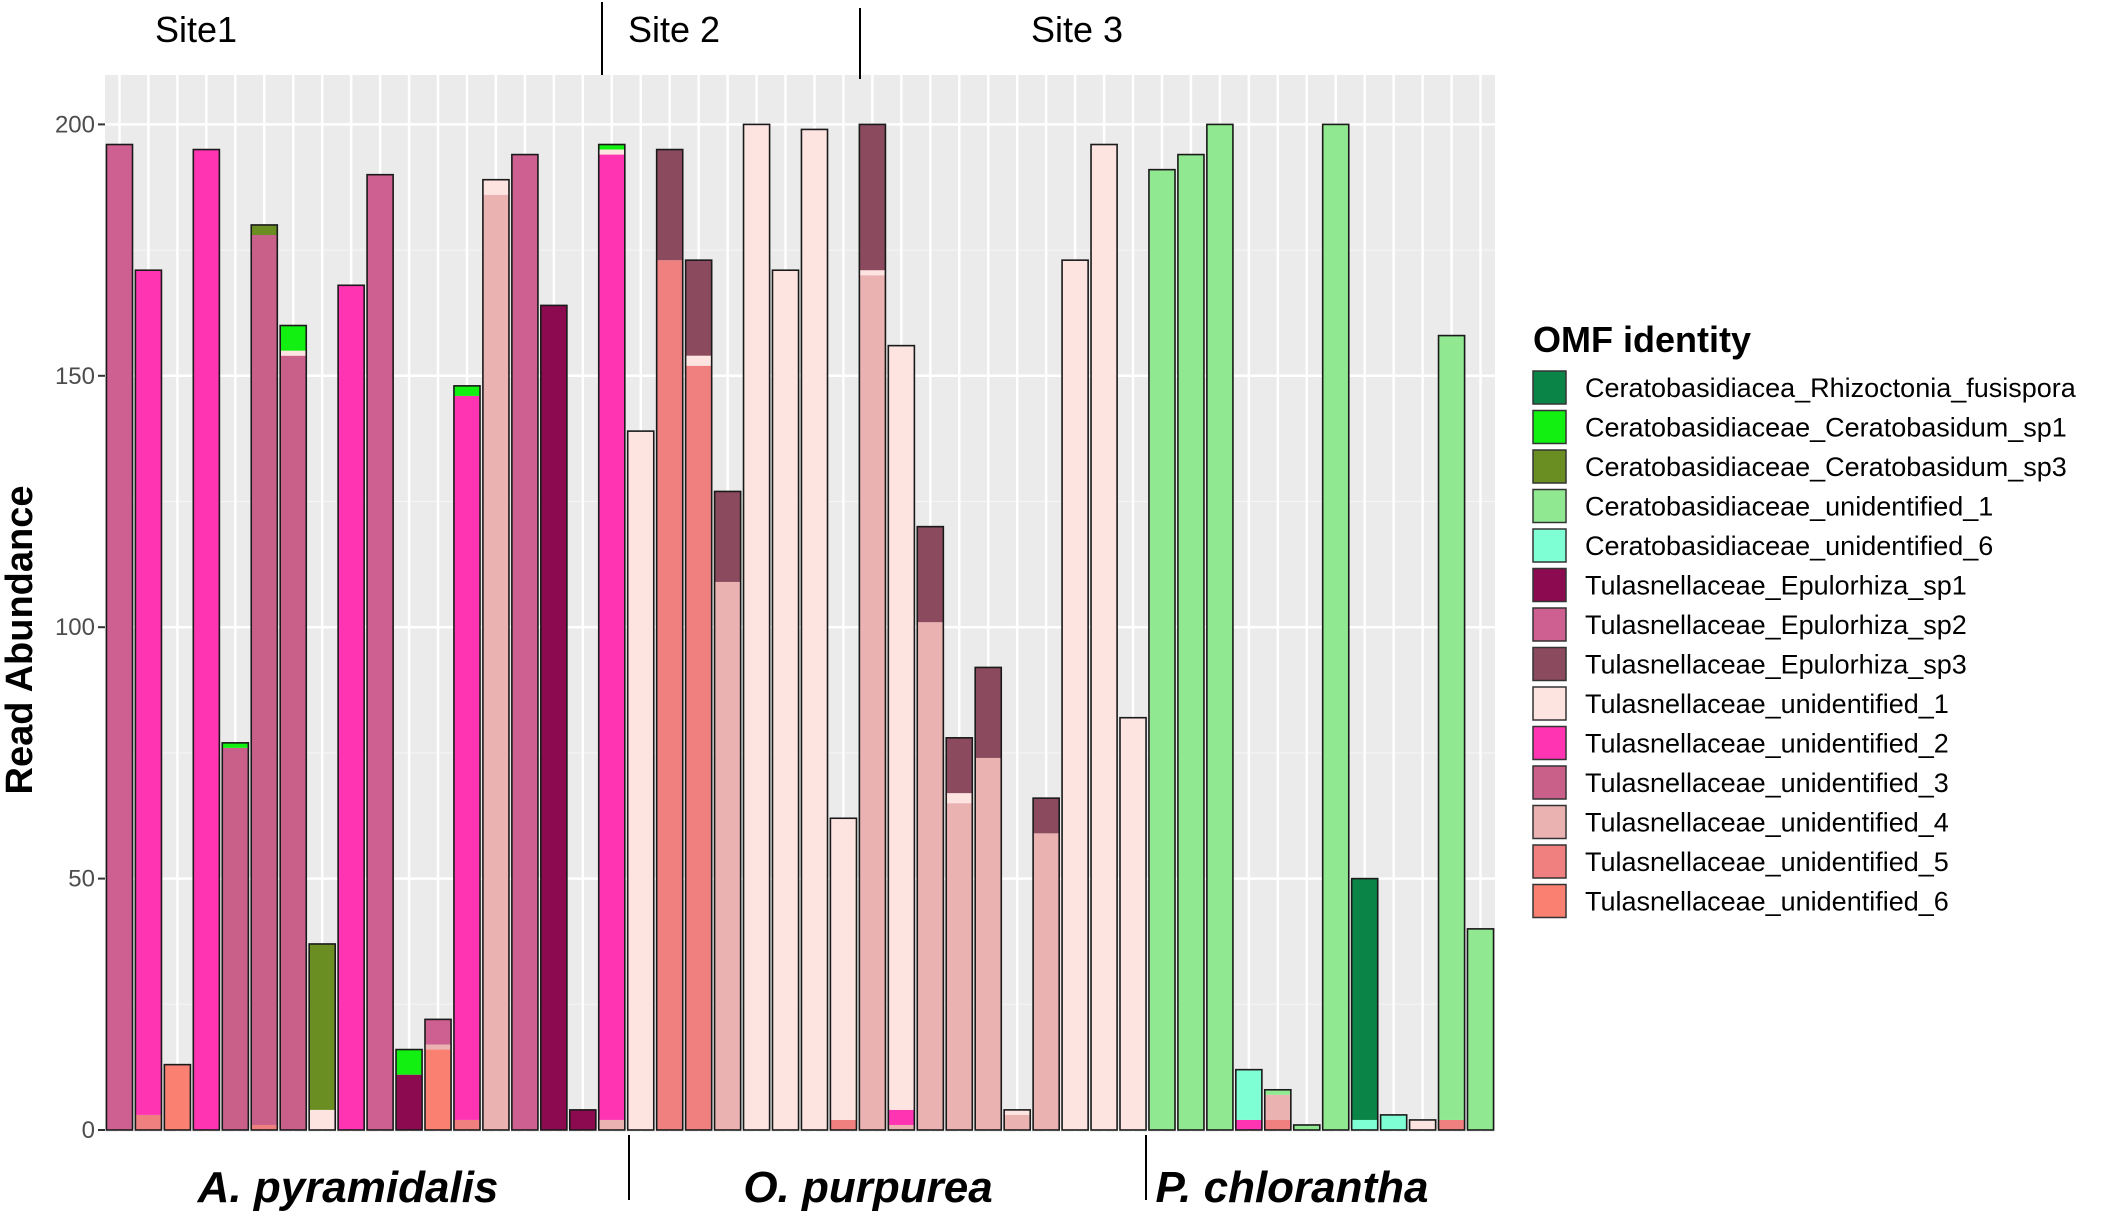 Image resolution: width=2128 pixels, height=1216 pixels. What do you see at coordinates (1789, 507) in the screenshot?
I see `legend-label: Ceratobasidiaceae_unidentified_1` at bounding box center [1789, 507].